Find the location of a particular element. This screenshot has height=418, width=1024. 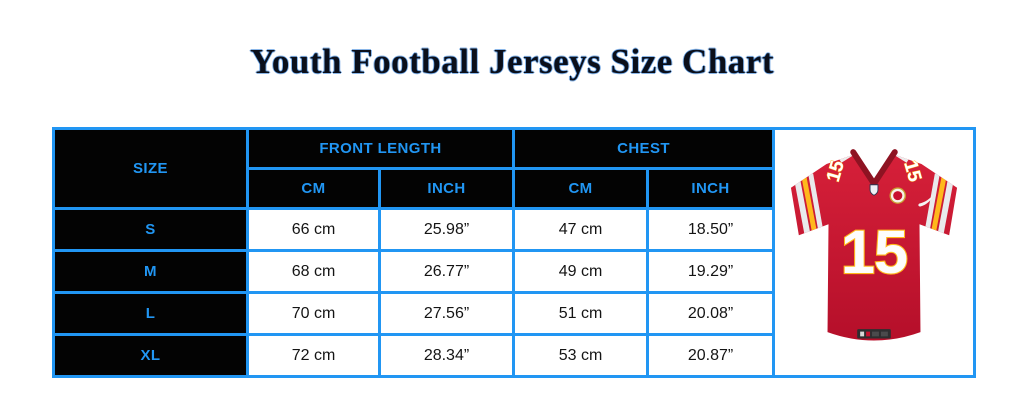

team-patch-icon is located at coordinates (897, 195).